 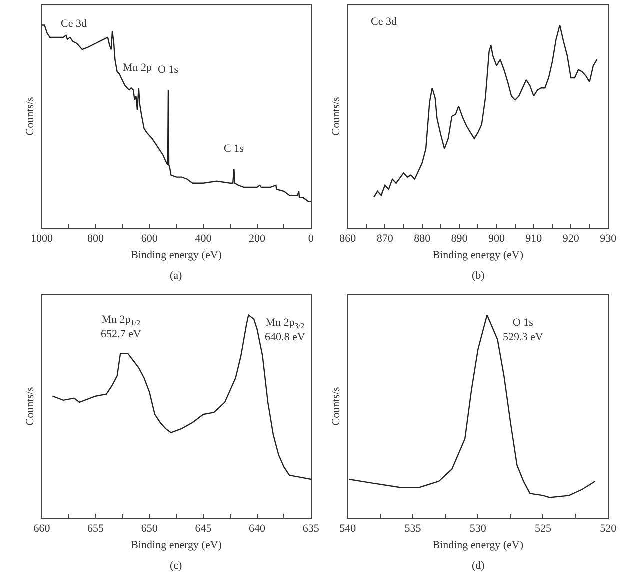 I want to click on x-tick-label: 530, so click(x=478, y=529).